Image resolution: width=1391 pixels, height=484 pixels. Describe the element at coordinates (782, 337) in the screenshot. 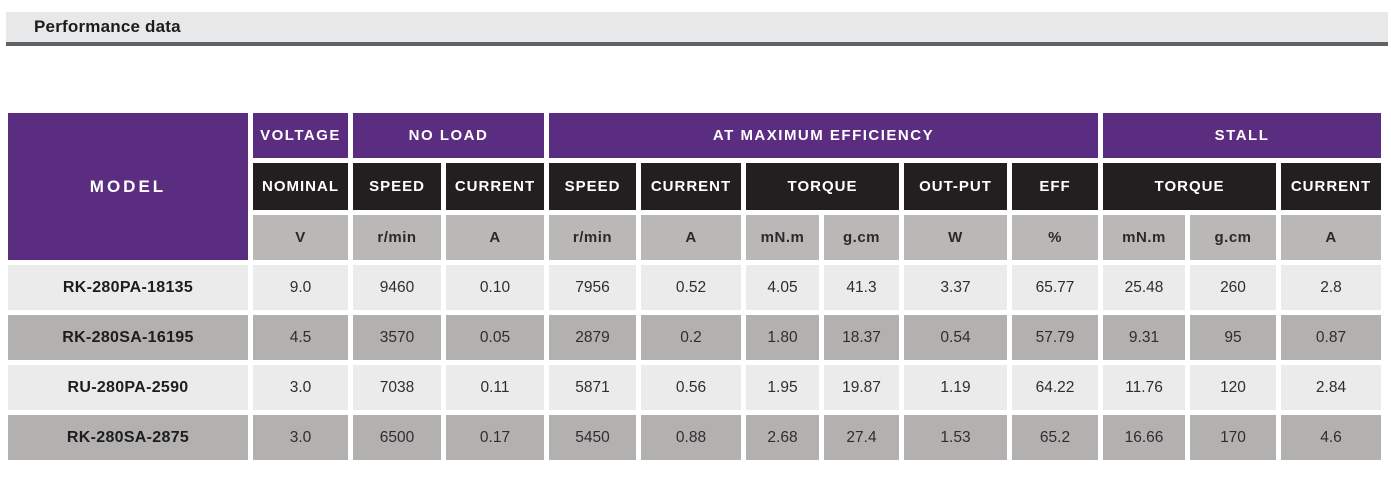

I see `value-cell: 1.80` at that location.